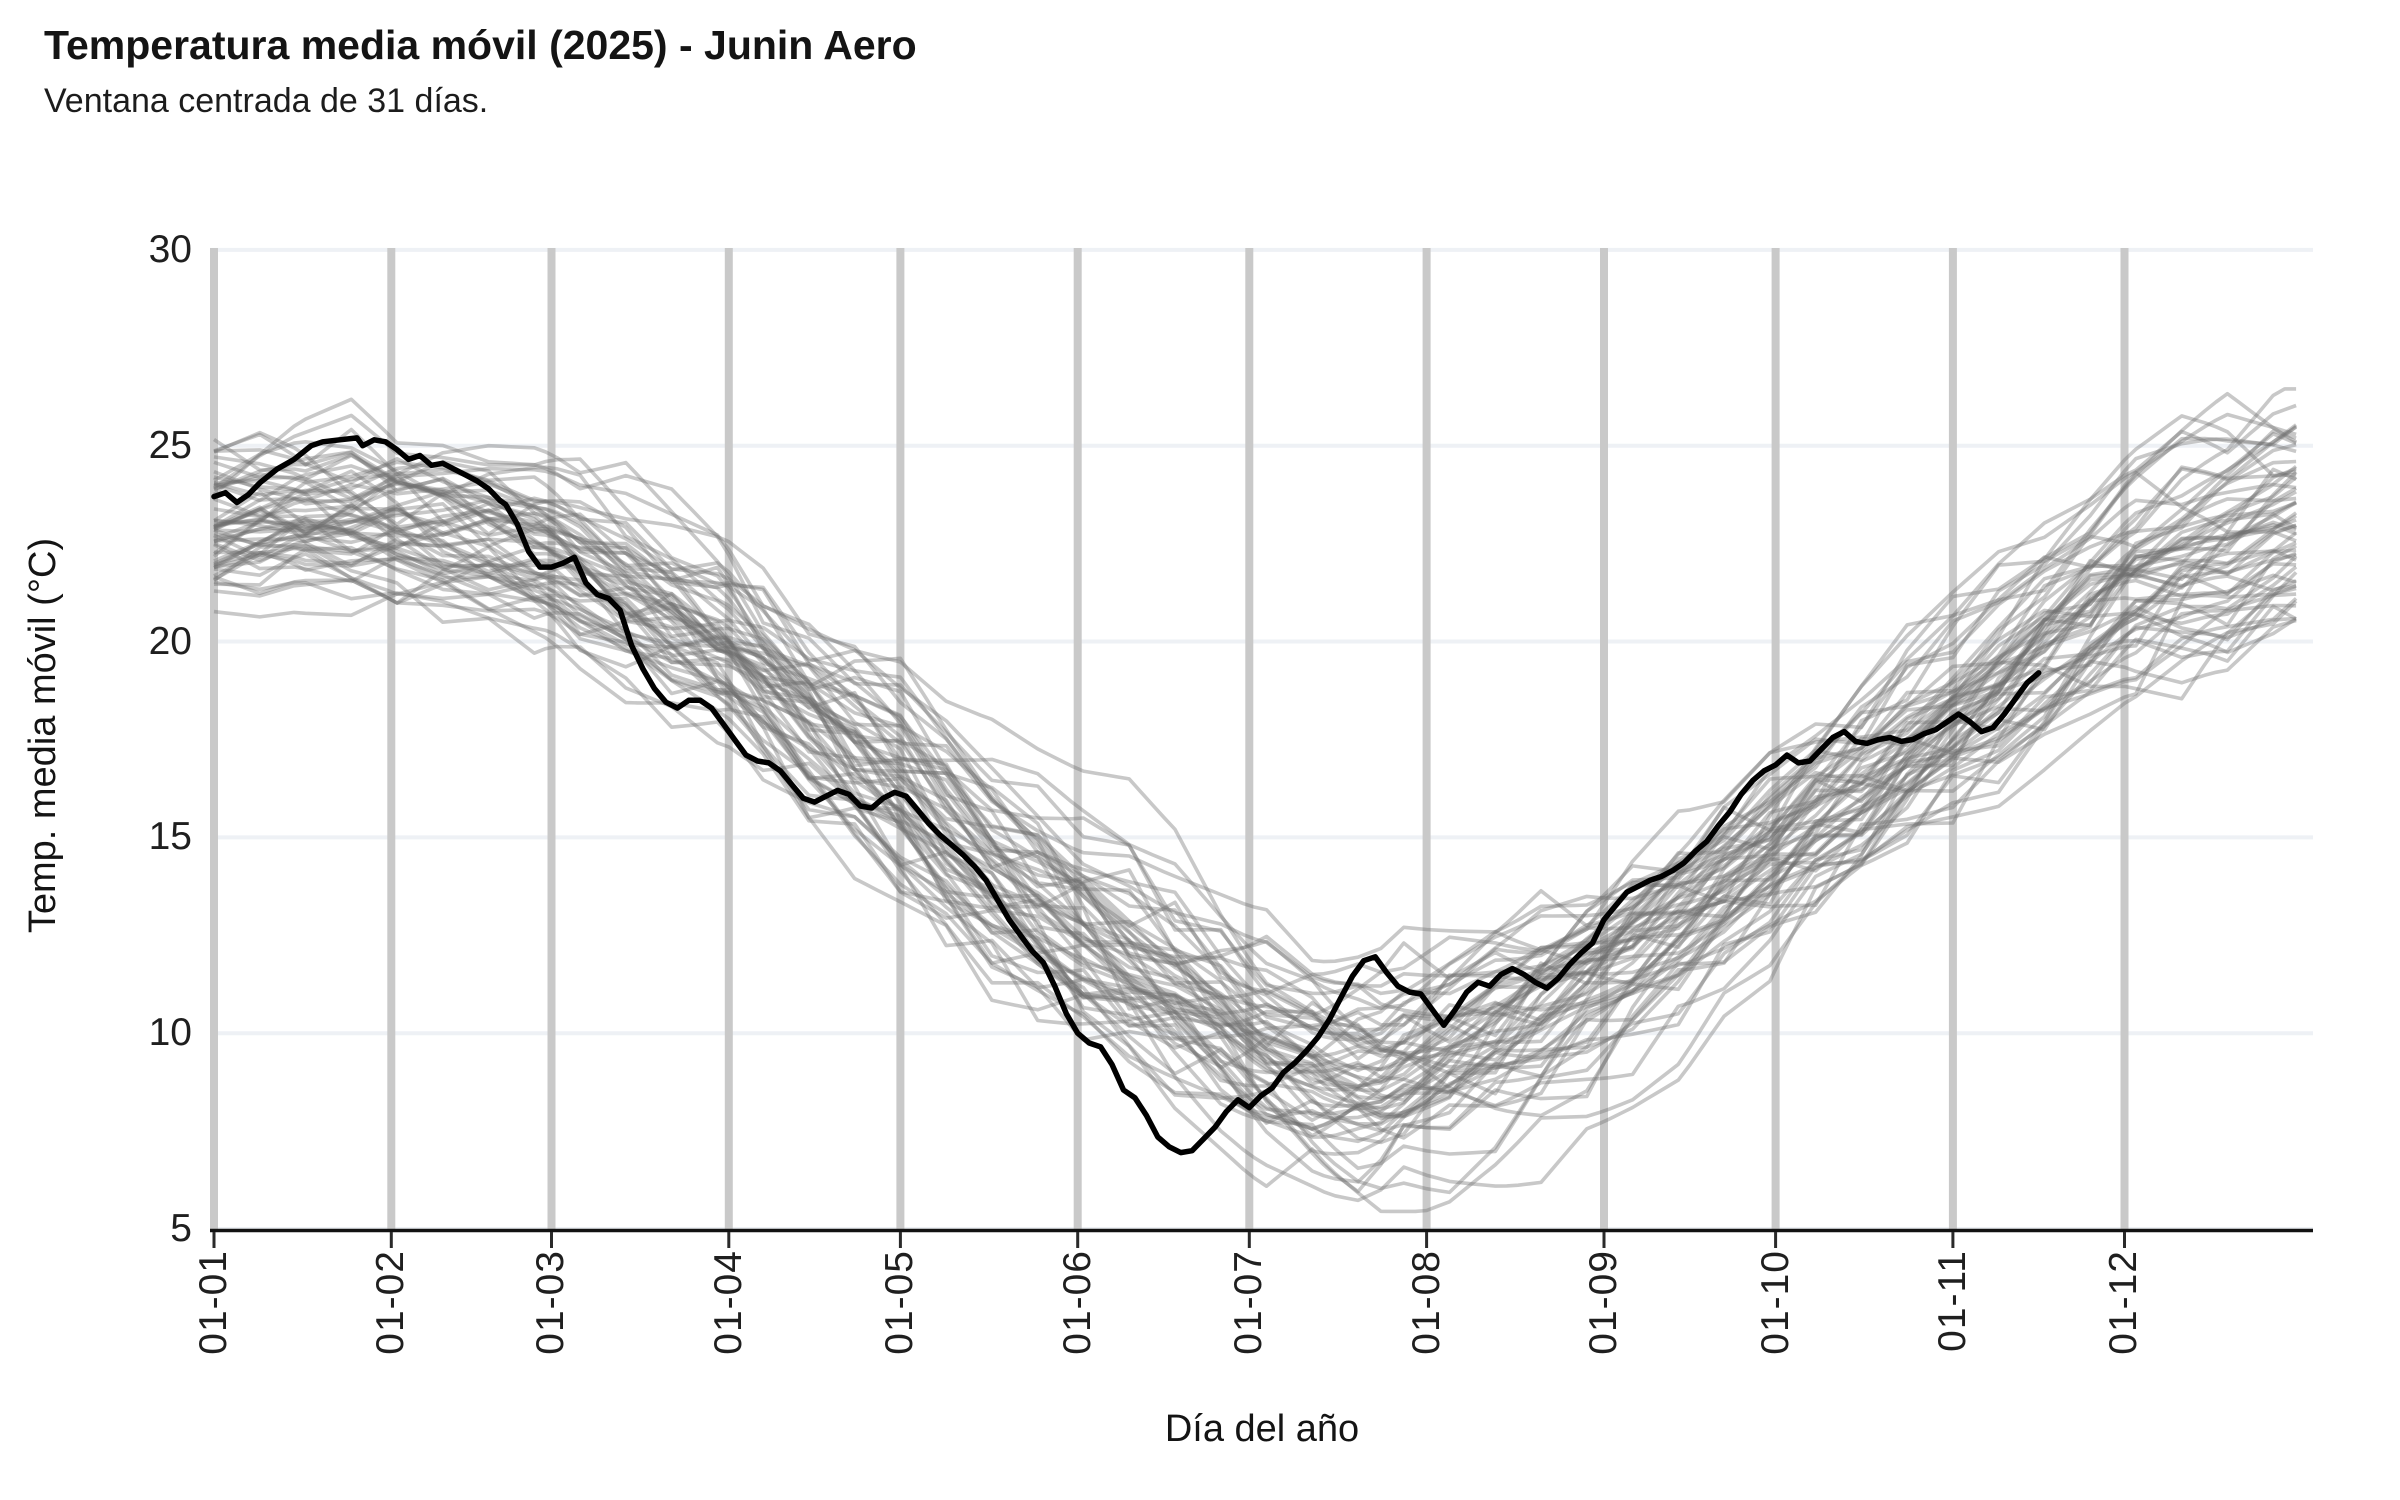  I want to click on y-axis-title-text: Temp. media móvil (°C), so click(43, 735).